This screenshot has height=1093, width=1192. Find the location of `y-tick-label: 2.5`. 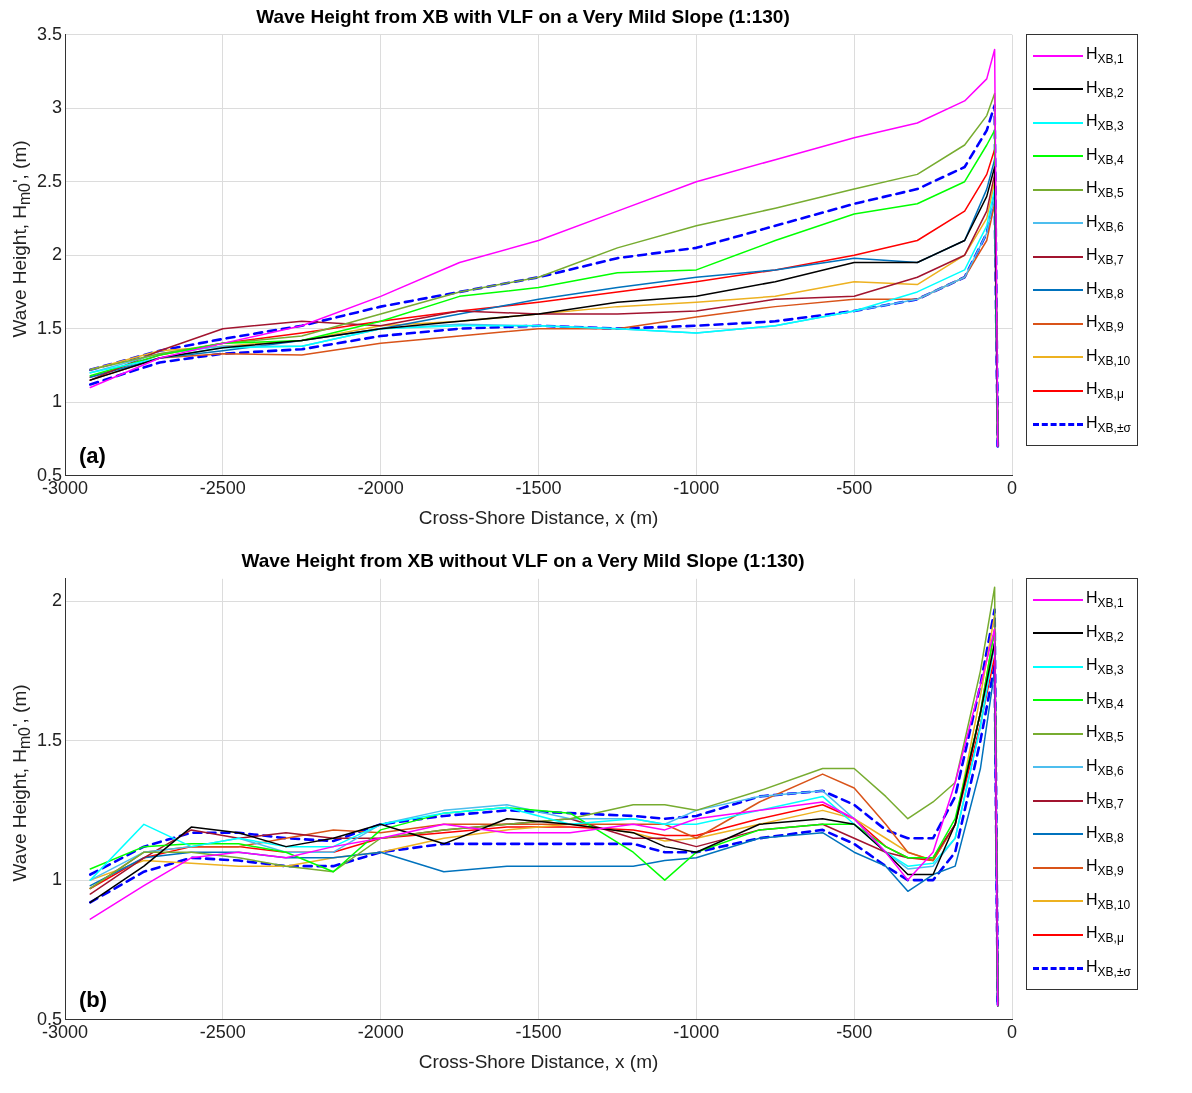

y-tick-label: 2.5 is located at coordinates (49, 180).